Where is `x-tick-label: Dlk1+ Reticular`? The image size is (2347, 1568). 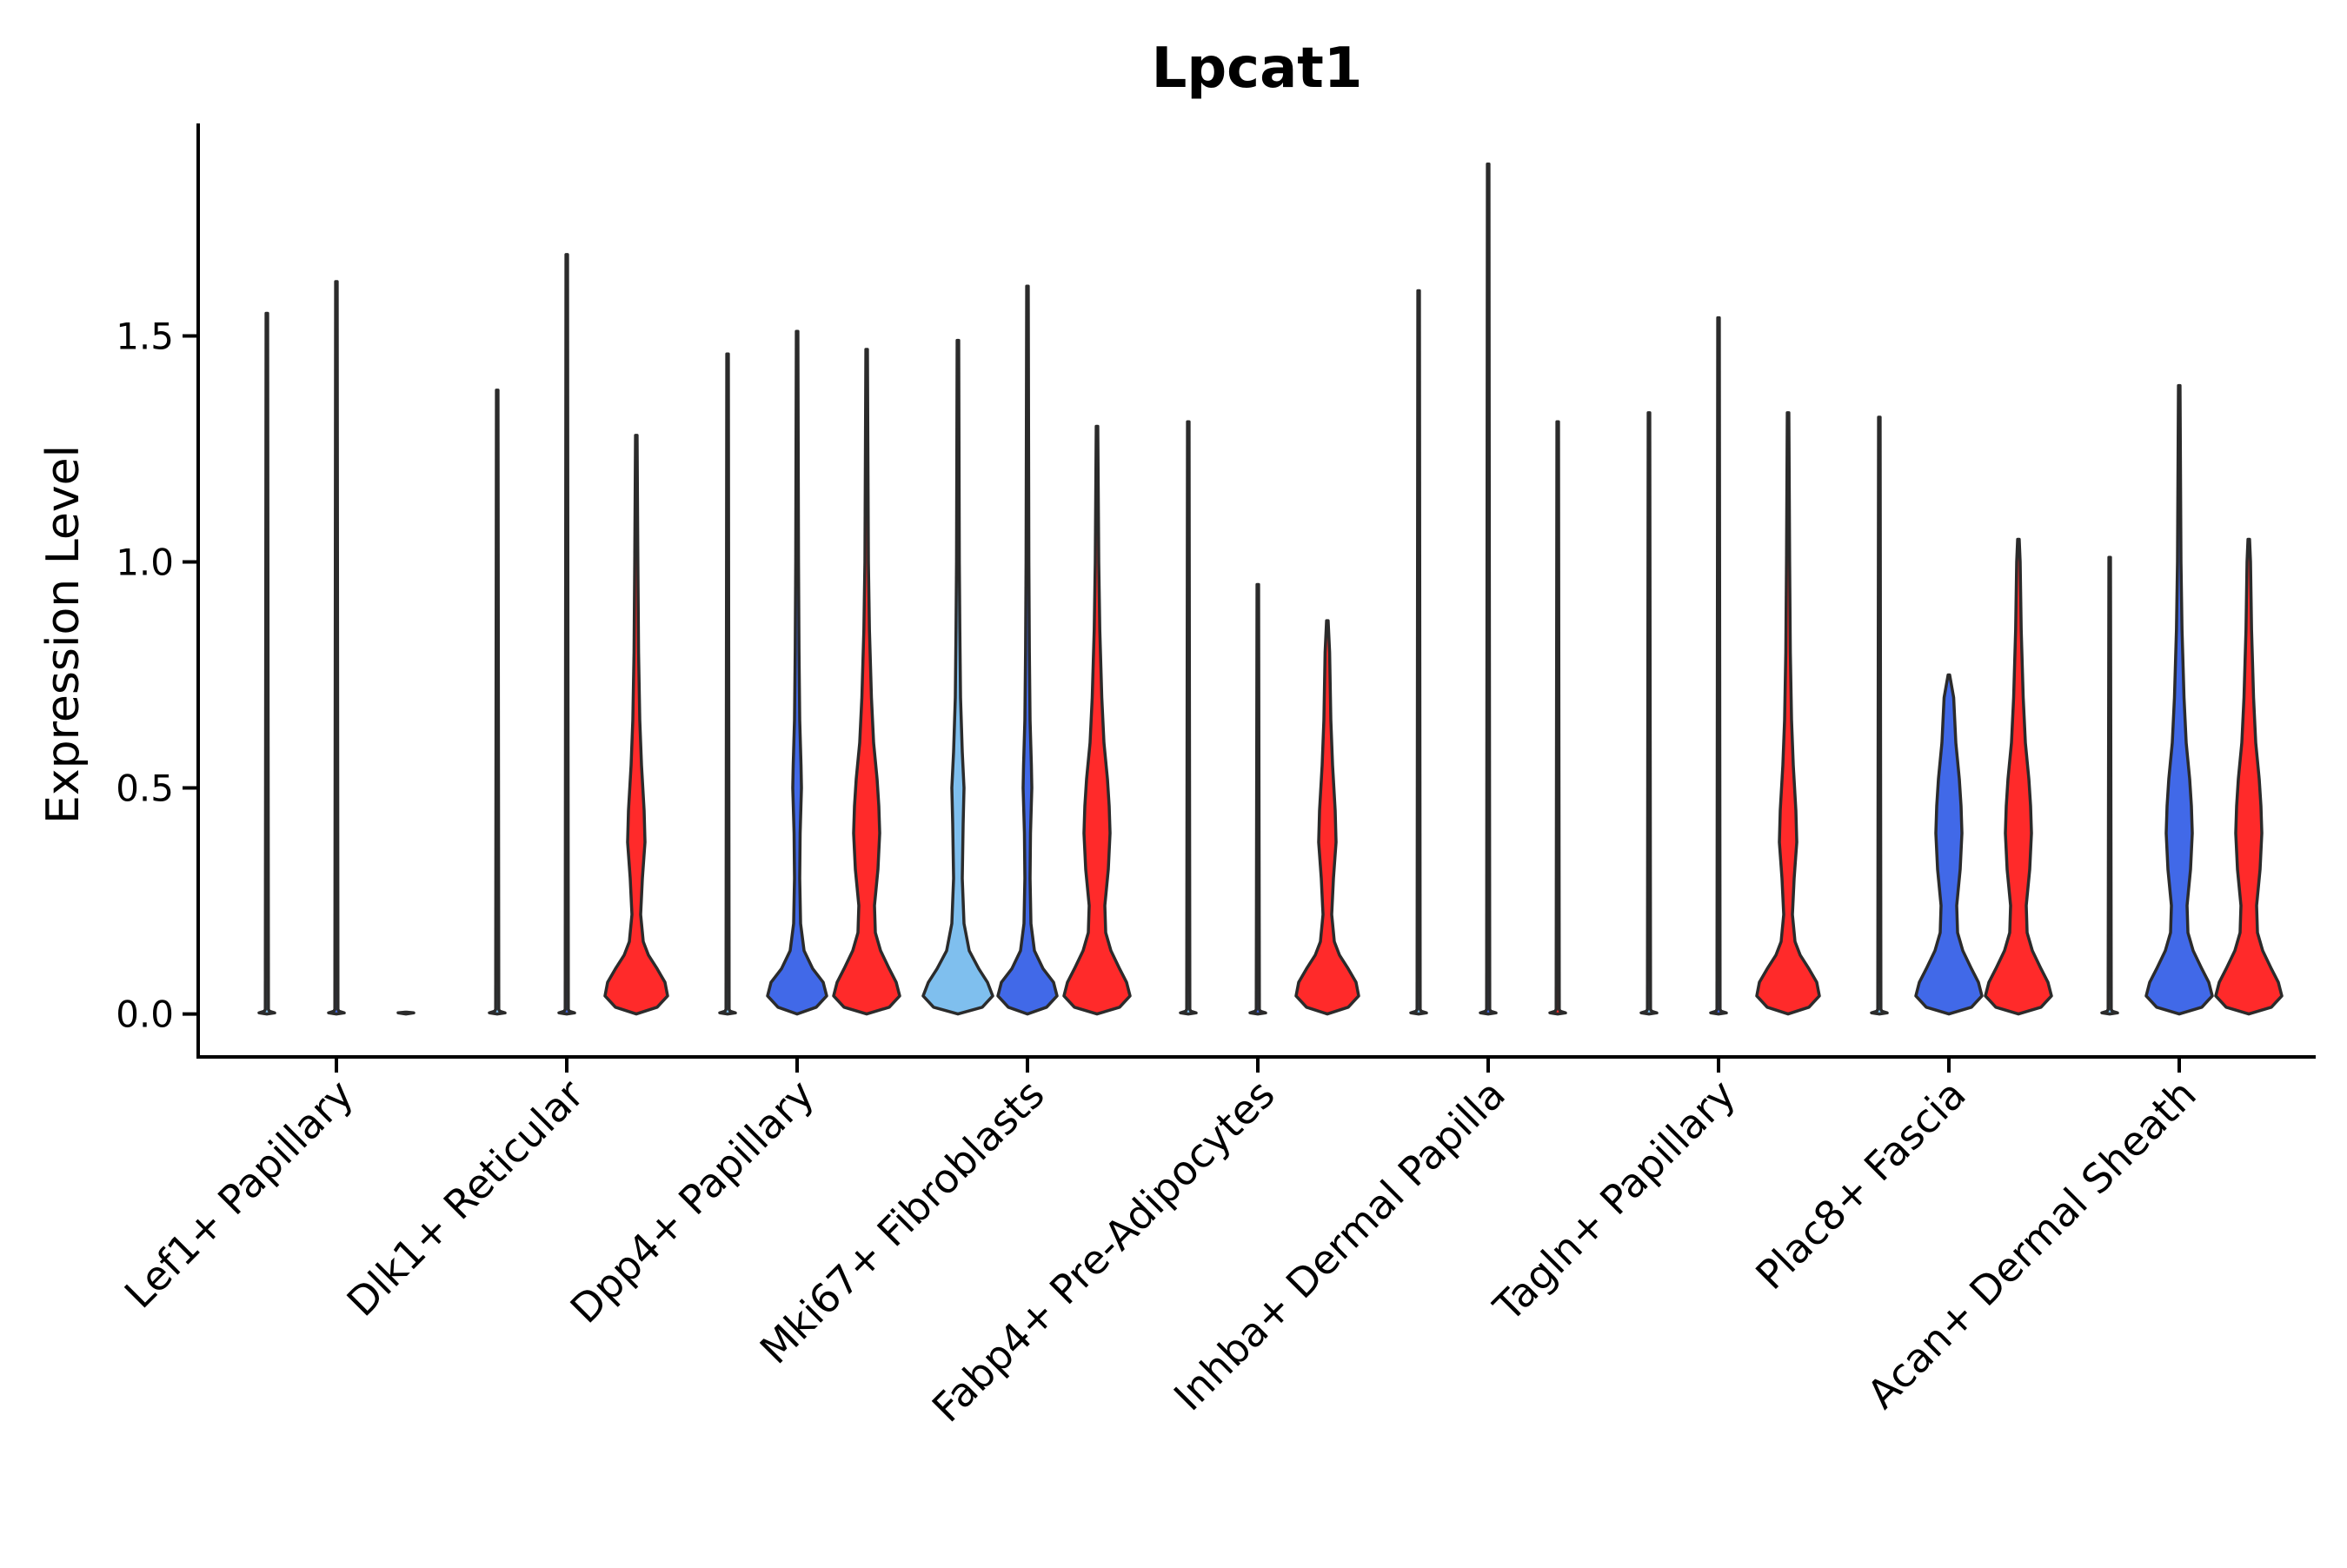 x-tick-label: Dlk1+ Reticular is located at coordinates (465, 1198).